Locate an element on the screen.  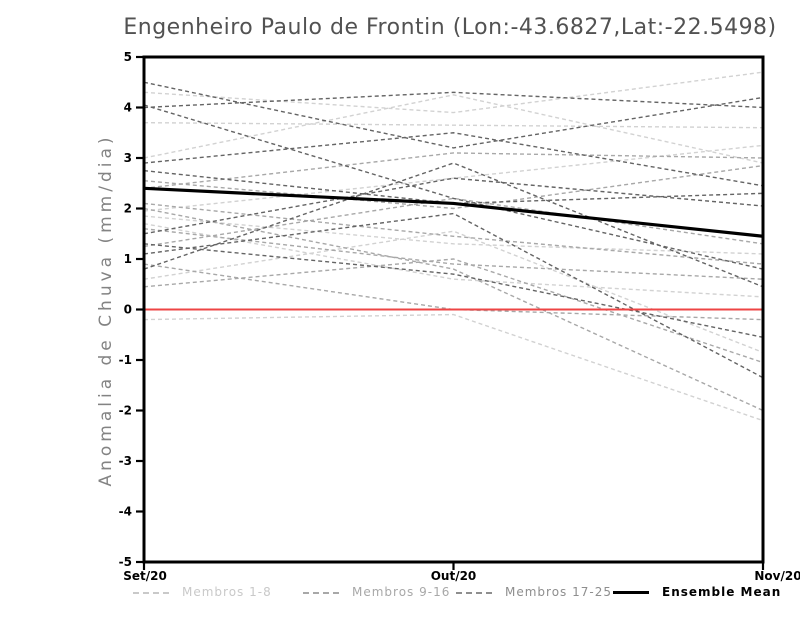
solid-line-sample-icon is located at coordinates (631, 592).